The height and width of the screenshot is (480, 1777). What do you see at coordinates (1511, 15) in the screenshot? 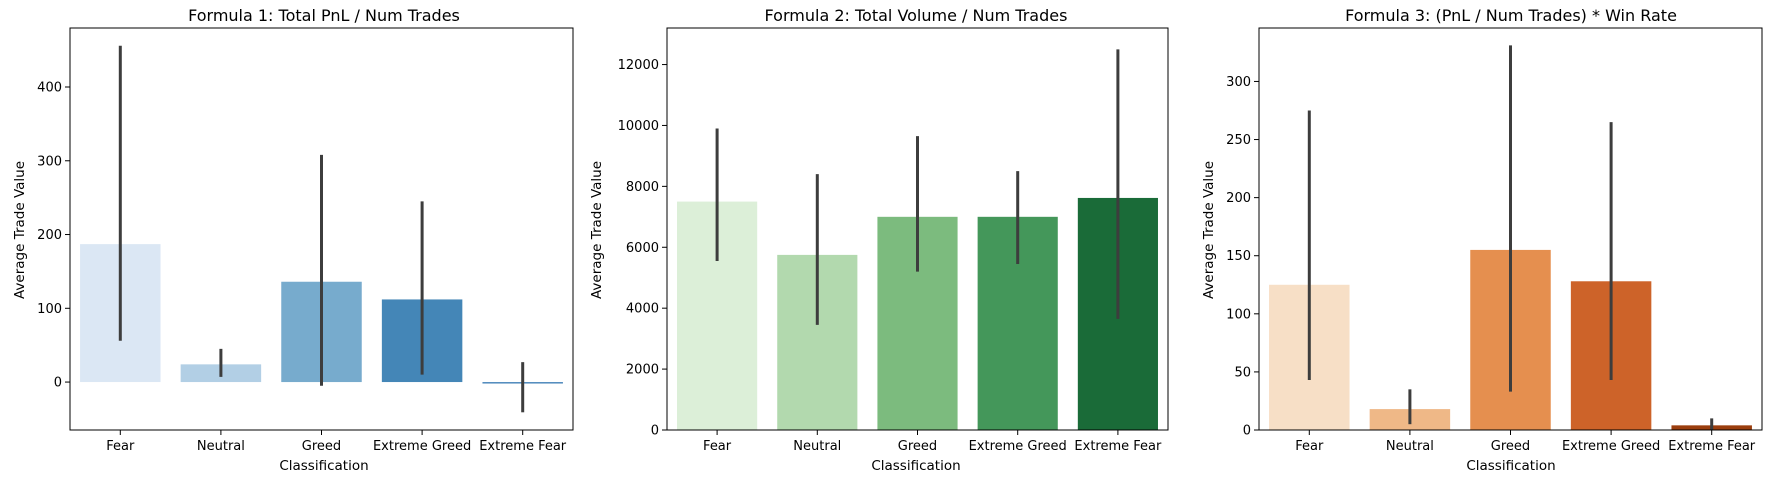
I see `chart-title: Formula 3: (PnL / Num Trades) * Win Rate` at bounding box center [1511, 15].